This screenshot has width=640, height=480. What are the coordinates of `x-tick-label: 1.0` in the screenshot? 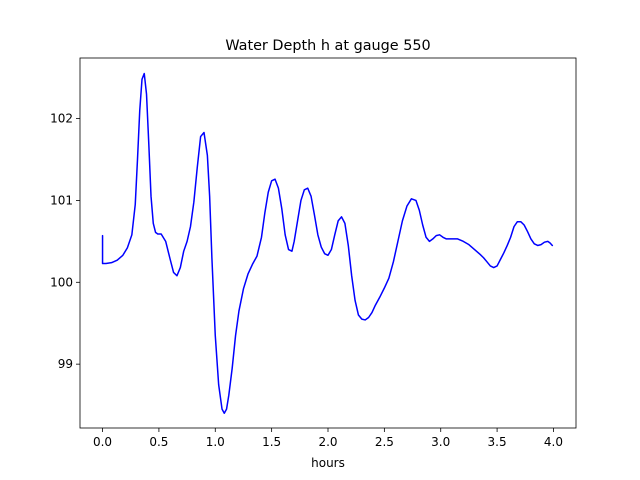 It's located at (215, 442).